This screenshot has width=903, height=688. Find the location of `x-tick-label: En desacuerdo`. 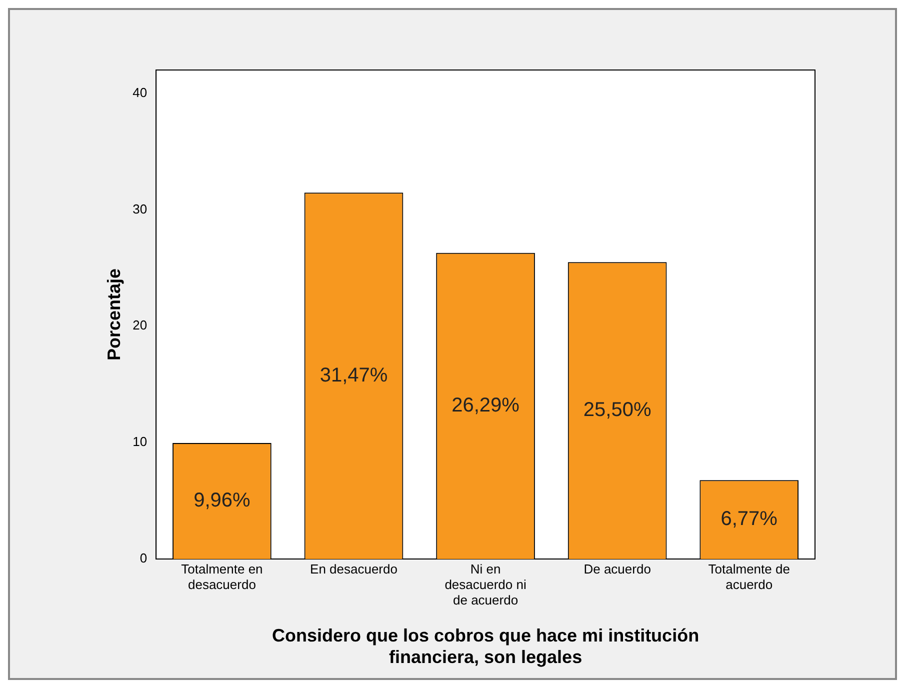

x-tick-label: En desacuerdo is located at coordinates (354, 568).